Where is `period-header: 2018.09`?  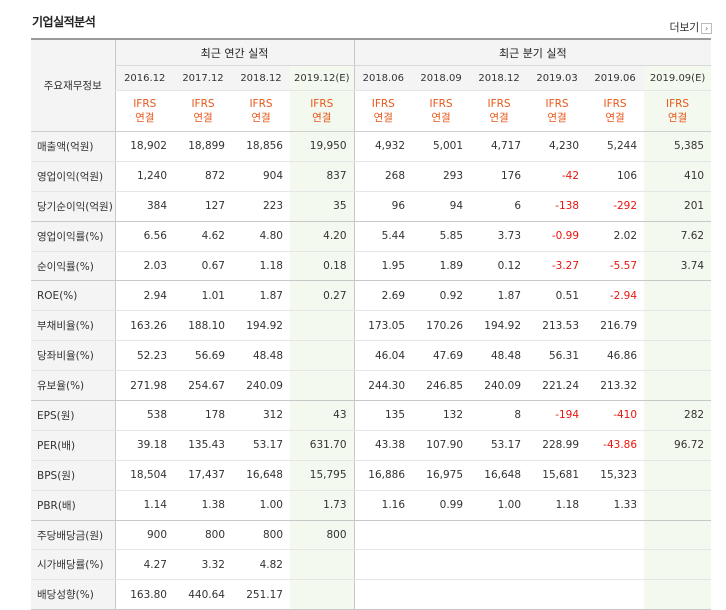 period-header: 2018.09 is located at coordinates (441, 78).